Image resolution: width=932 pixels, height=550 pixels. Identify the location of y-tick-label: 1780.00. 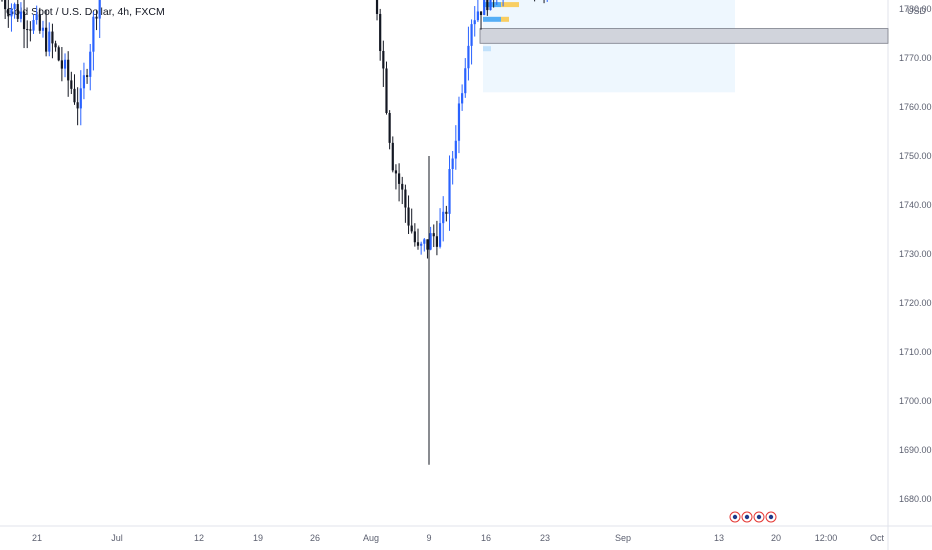
(915, 9).